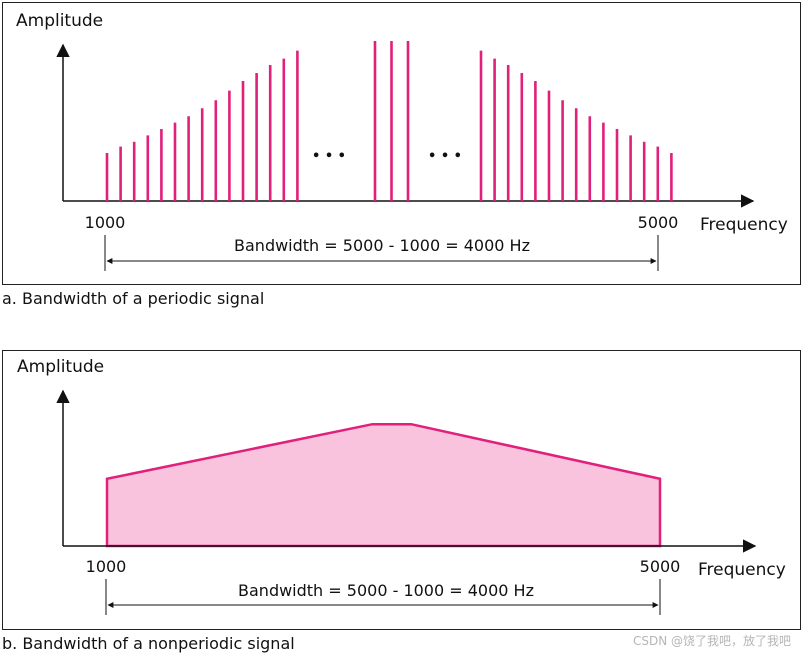 Image resolution: width=803 pixels, height=657 pixels. Describe the element at coordinates (445, 156) in the screenshot. I see `ellipsis-right: • • •` at that location.